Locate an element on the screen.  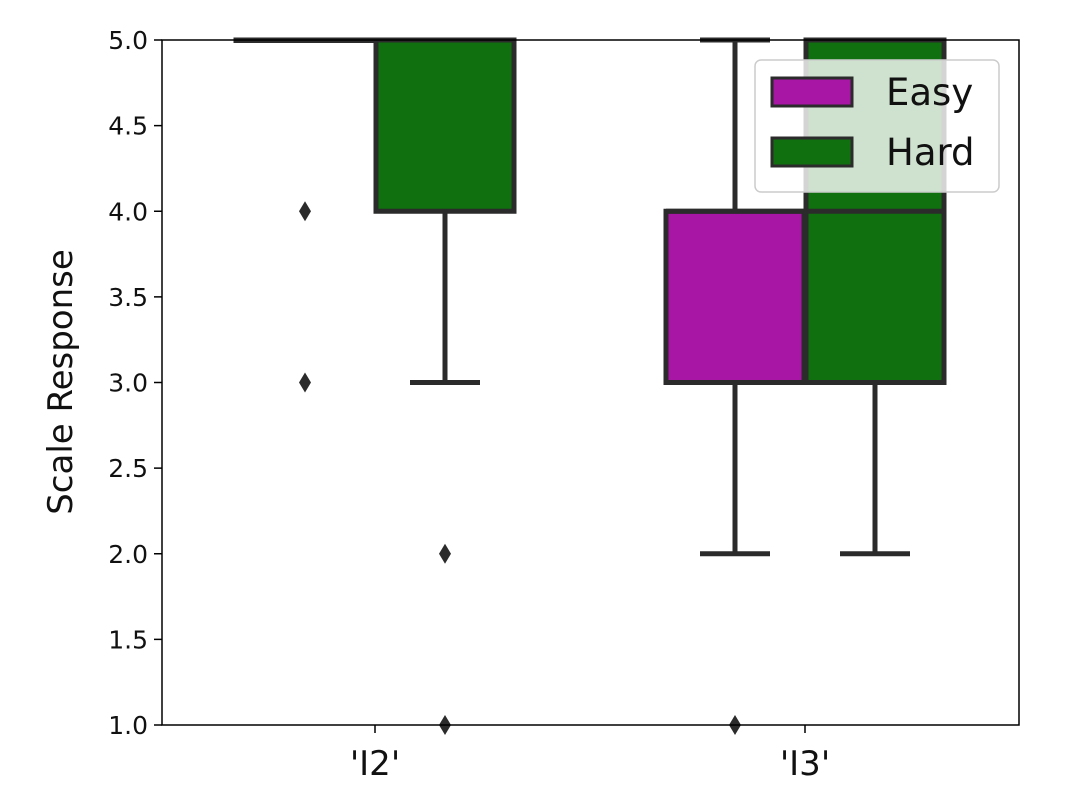
y-tick-label: 4.0 is located at coordinates (128, 211).